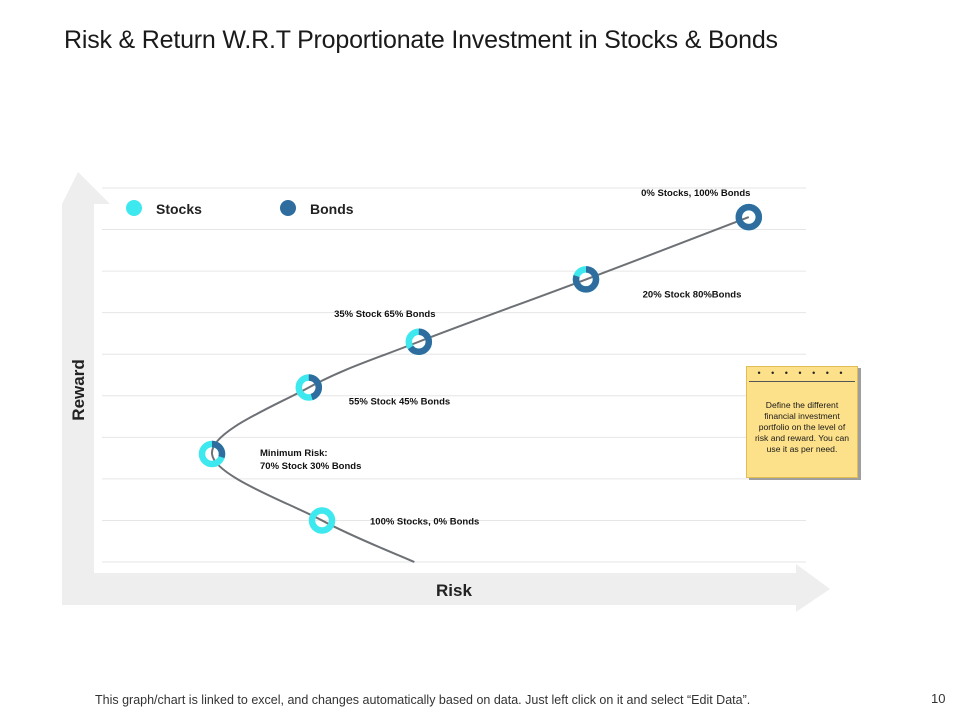  Describe the element at coordinates (802, 374) in the screenshot. I see `note-dots: • • • • • • •` at that location.